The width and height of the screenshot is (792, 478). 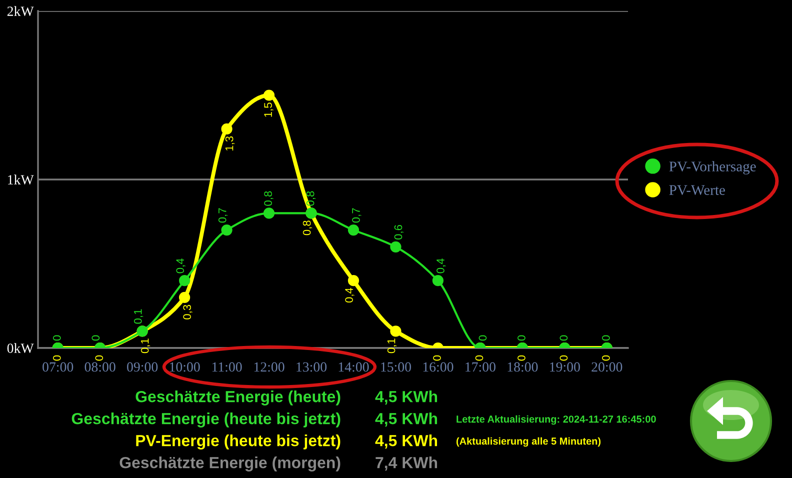 I want to click on y-tick-label: 1kW, so click(x=21, y=179).